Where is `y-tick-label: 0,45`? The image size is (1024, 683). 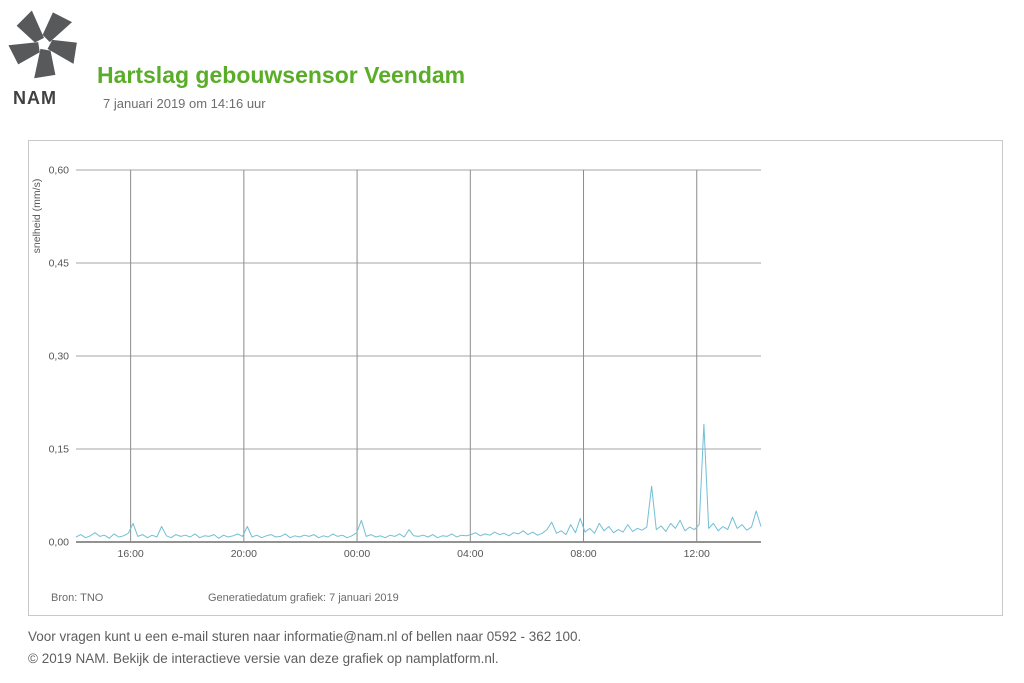 y-tick-label: 0,45 is located at coordinates (59, 264).